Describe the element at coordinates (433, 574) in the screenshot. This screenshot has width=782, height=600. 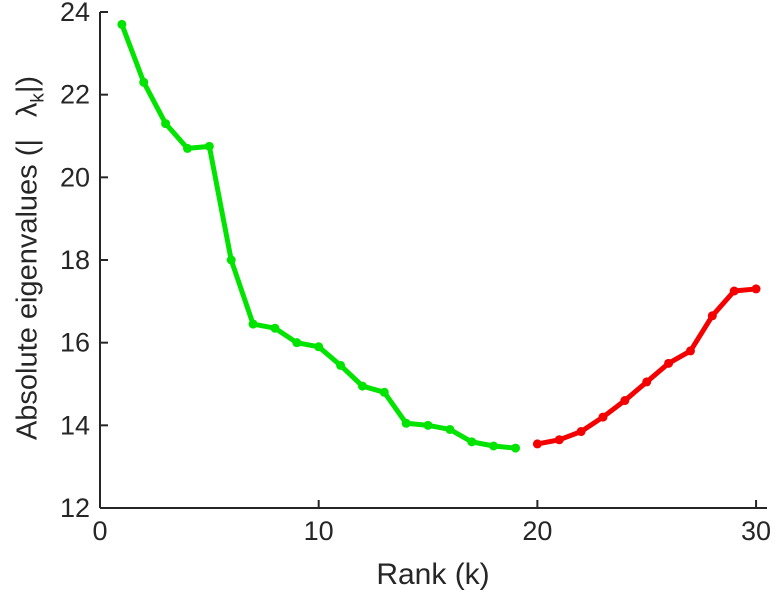
I see `x-axis-label: Rank (k)` at that location.